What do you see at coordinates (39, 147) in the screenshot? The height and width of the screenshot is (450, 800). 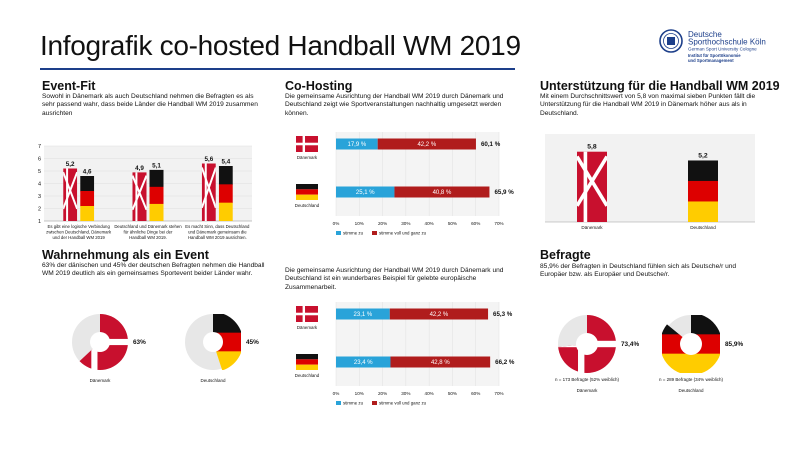 I see `y-tick-label: 7` at bounding box center [39, 147].